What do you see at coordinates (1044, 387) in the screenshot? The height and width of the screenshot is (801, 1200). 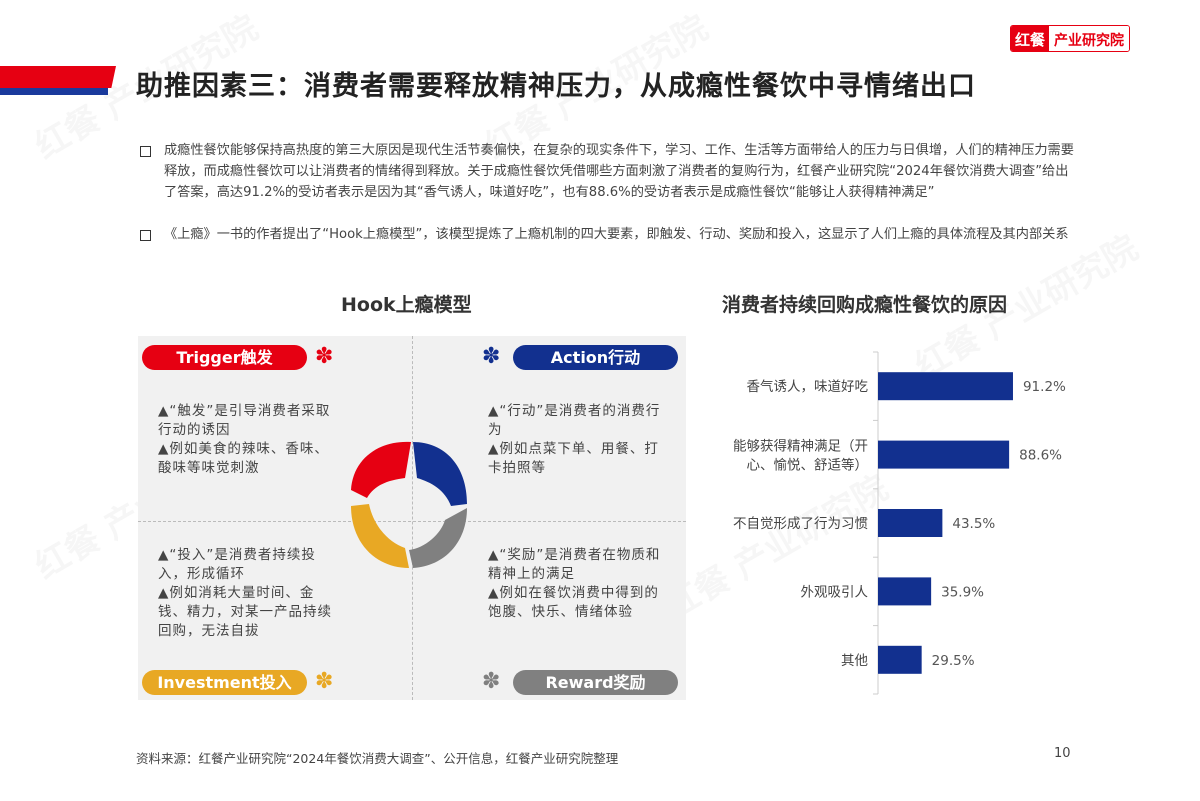 I see `value-label: 91.2%` at bounding box center [1044, 387].